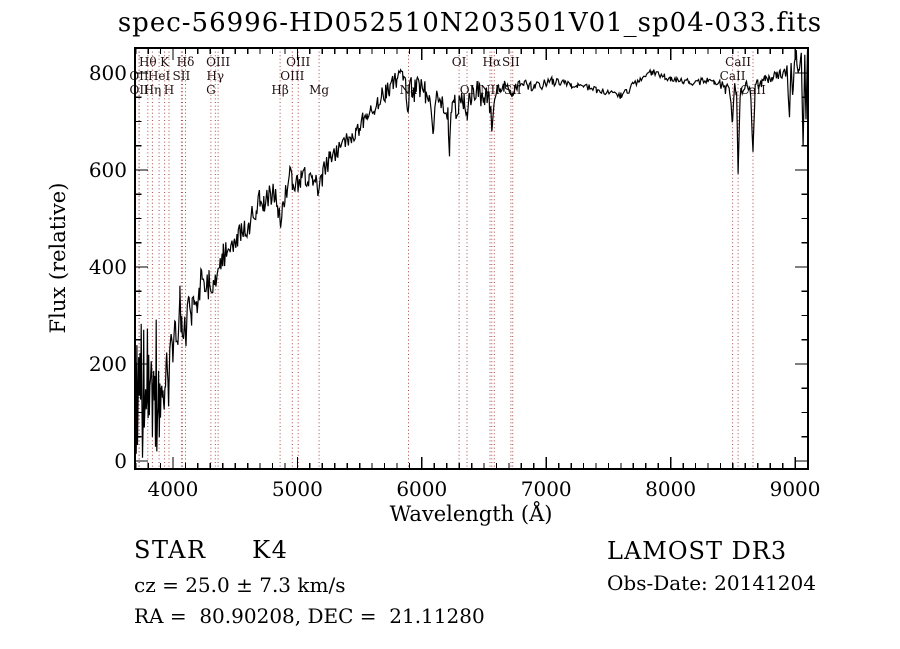  Describe the element at coordinates (159, 76) in the screenshot. I see `spectral-line-label: HeI` at that location.